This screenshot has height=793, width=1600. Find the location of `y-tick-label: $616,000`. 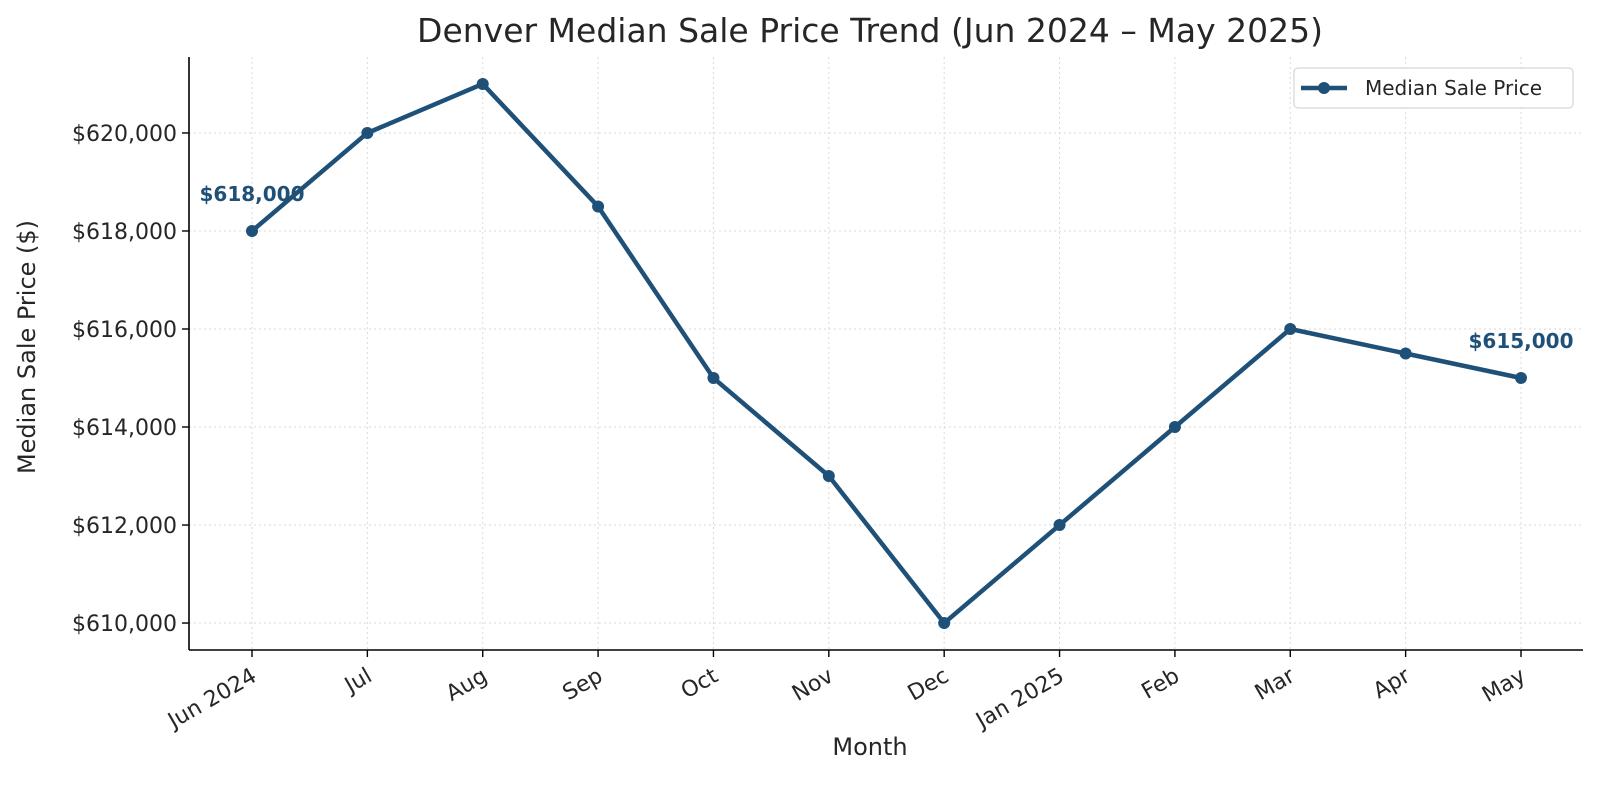

y-tick-label: $616,000 is located at coordinates (124, 330).